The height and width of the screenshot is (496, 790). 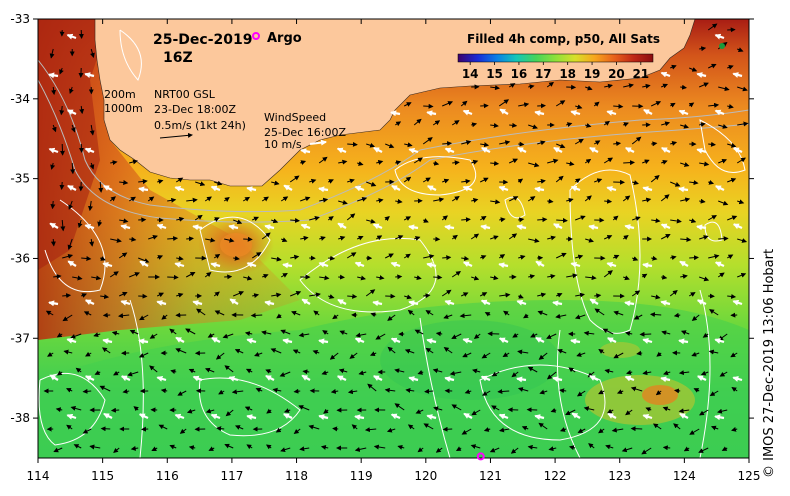 I want to click on lat-tick-label: -38, so click(x=20, y=418).